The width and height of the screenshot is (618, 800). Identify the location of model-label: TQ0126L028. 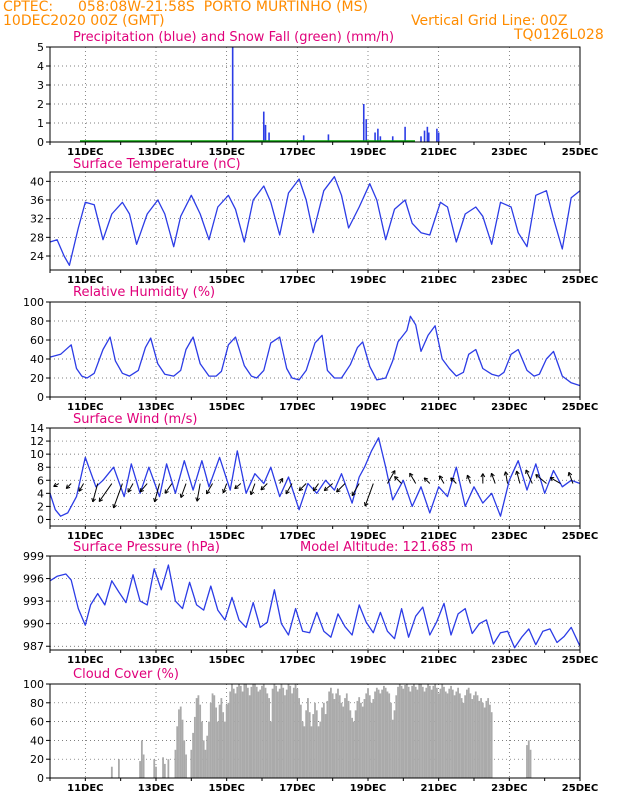
(559, 35).